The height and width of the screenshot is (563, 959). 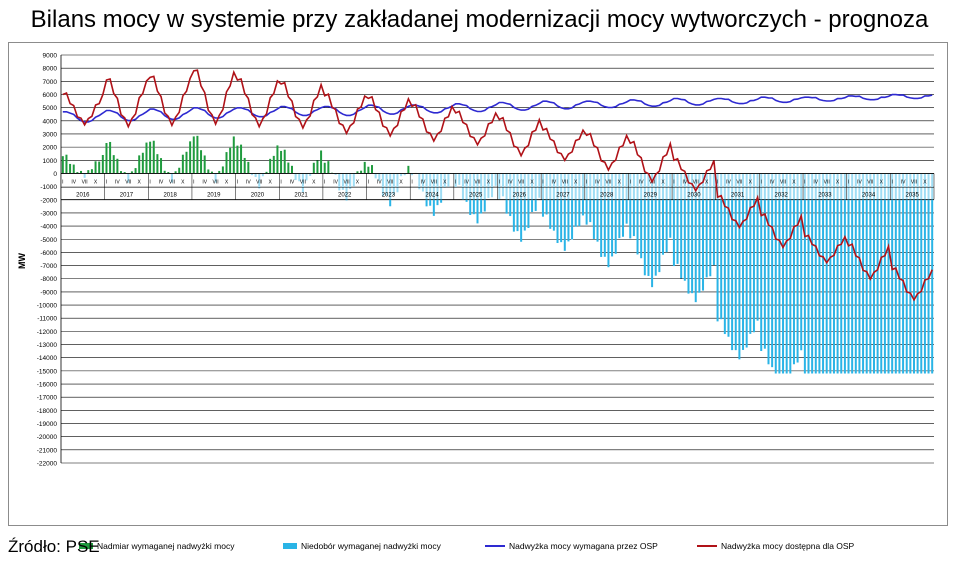 I want to click on year-label: 2028, so click(x=607, y=195).